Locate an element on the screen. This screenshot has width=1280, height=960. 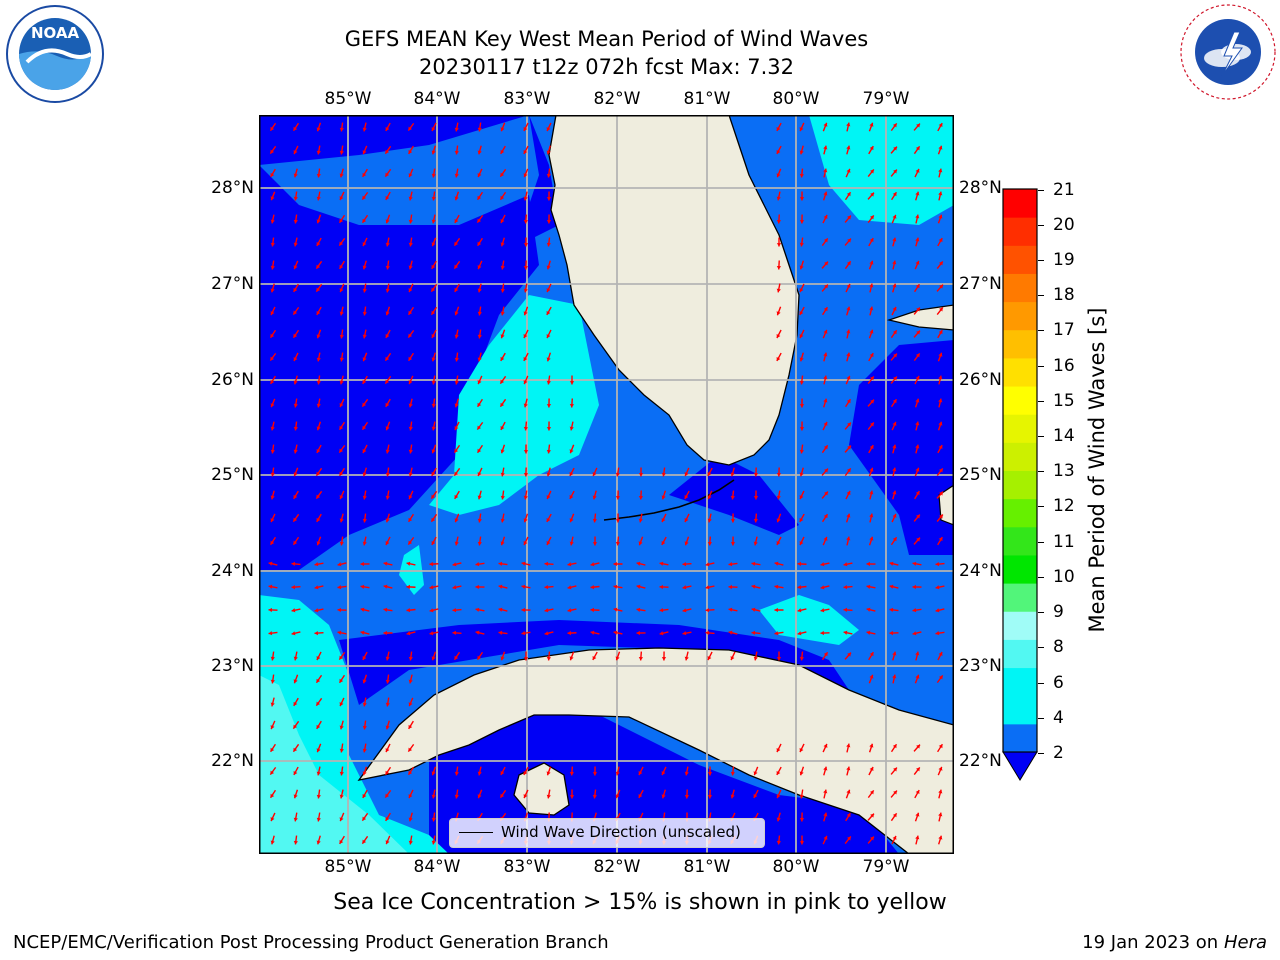
colorbar-swatch is located at coordinates (1020, 710).